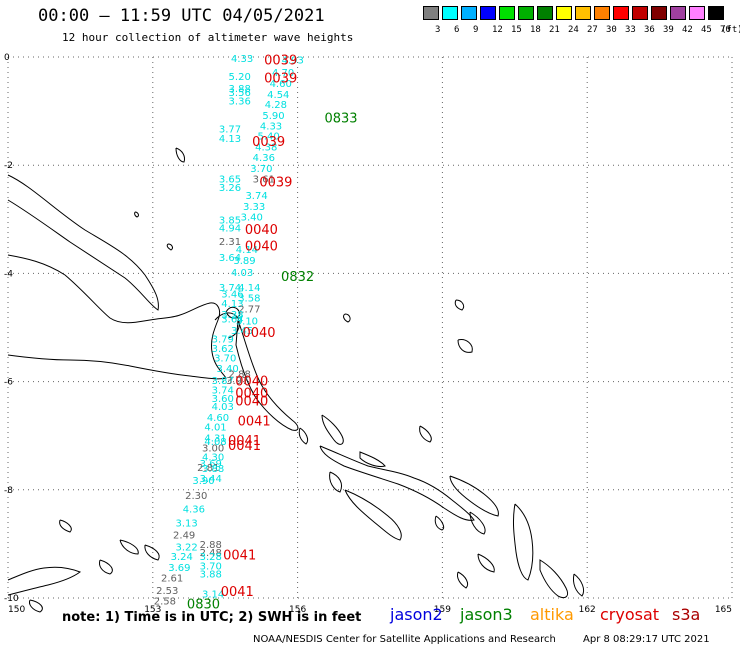 The image size is (740, 650). I want to click on swh-reading: 5.40, so click(269, 136).